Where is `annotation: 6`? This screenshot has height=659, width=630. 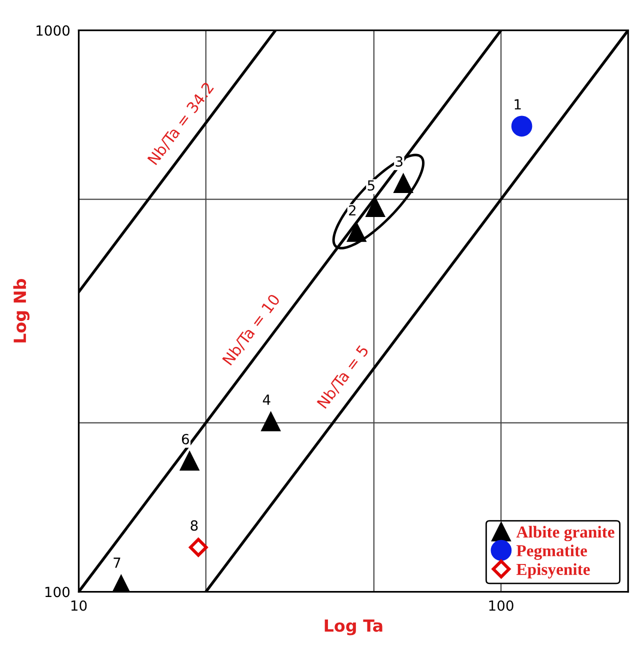
annotation: 6 is located at coordinates (185, 439).